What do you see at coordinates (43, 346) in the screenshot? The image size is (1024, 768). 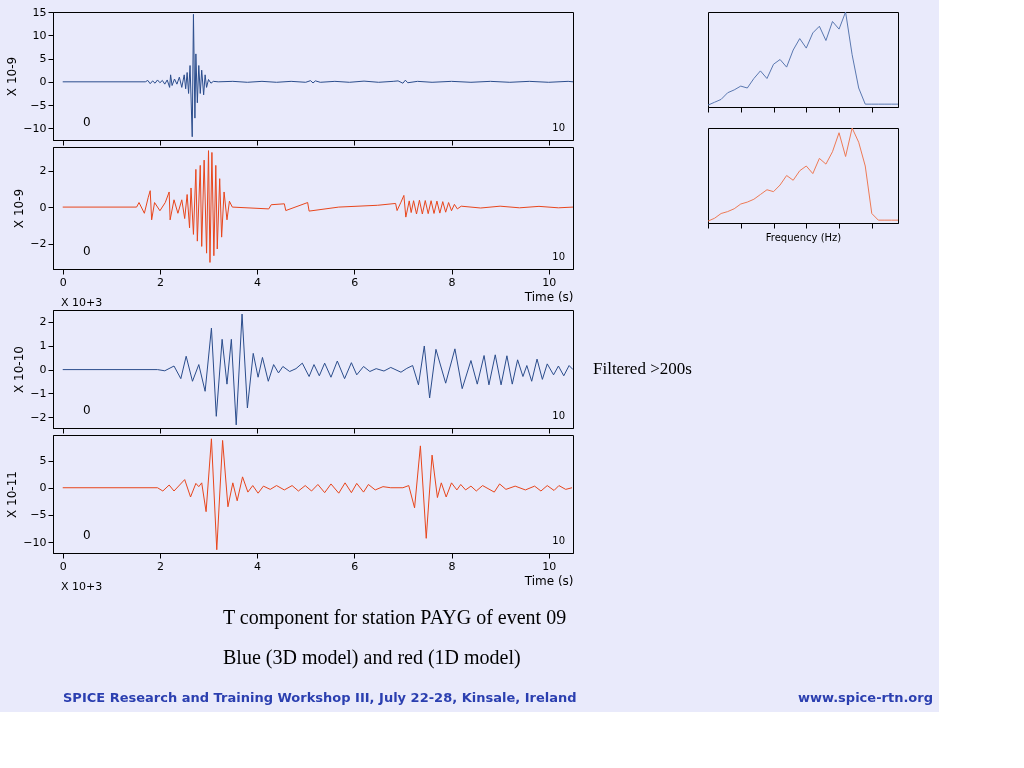 I see `y-tick-label: 1` at bounding box center [43, 346].